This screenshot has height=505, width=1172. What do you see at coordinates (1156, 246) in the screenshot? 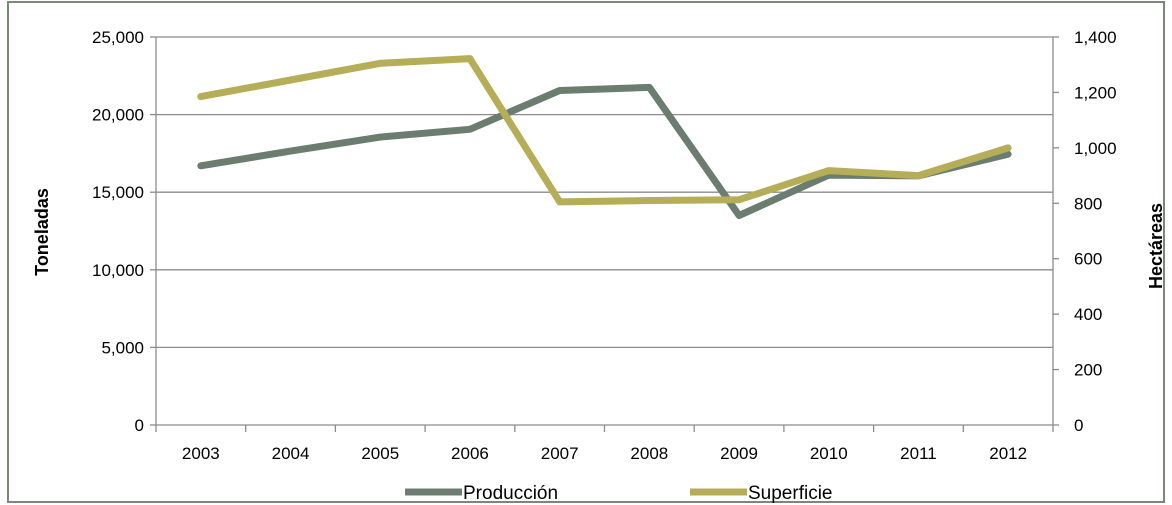
I see `y-axis-title-right: Hectáreas` at bounding box center [1156, 246].